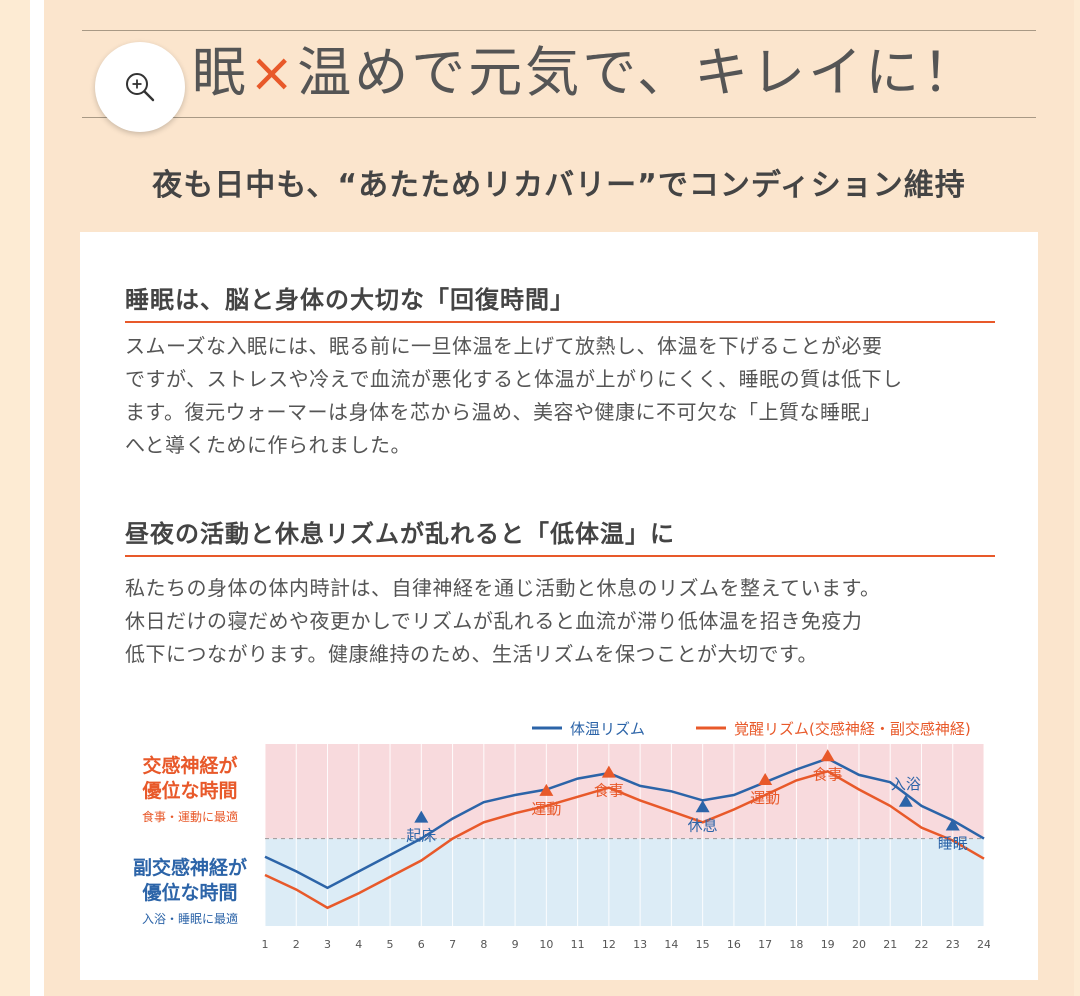 Image resolution: width=1080 pixels, height=996 pixels. I want to click on x-tick-label: 4, so click(358, 944).